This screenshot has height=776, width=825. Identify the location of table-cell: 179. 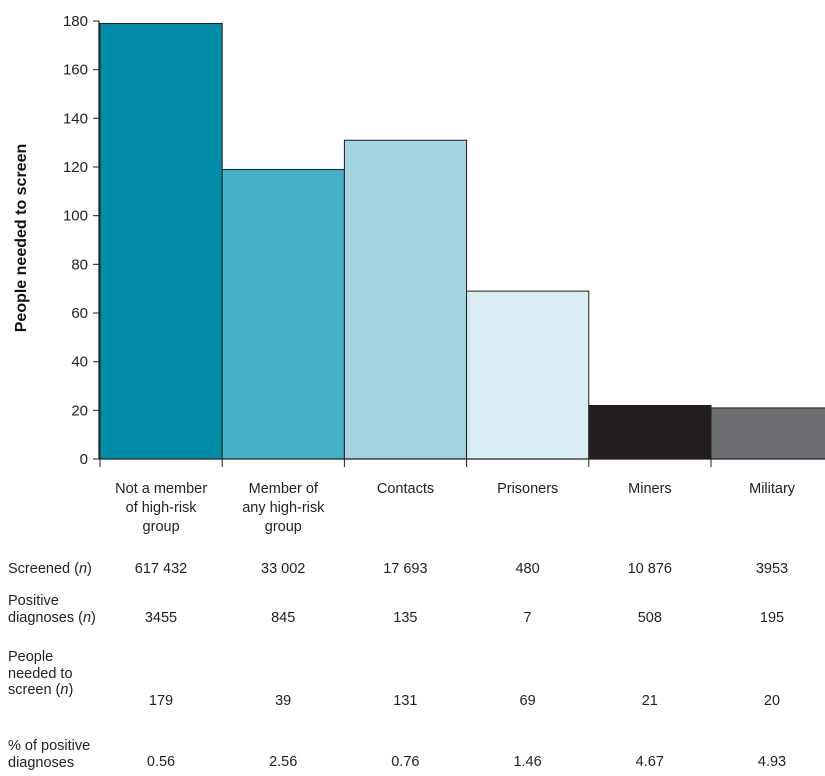
(161, 701).